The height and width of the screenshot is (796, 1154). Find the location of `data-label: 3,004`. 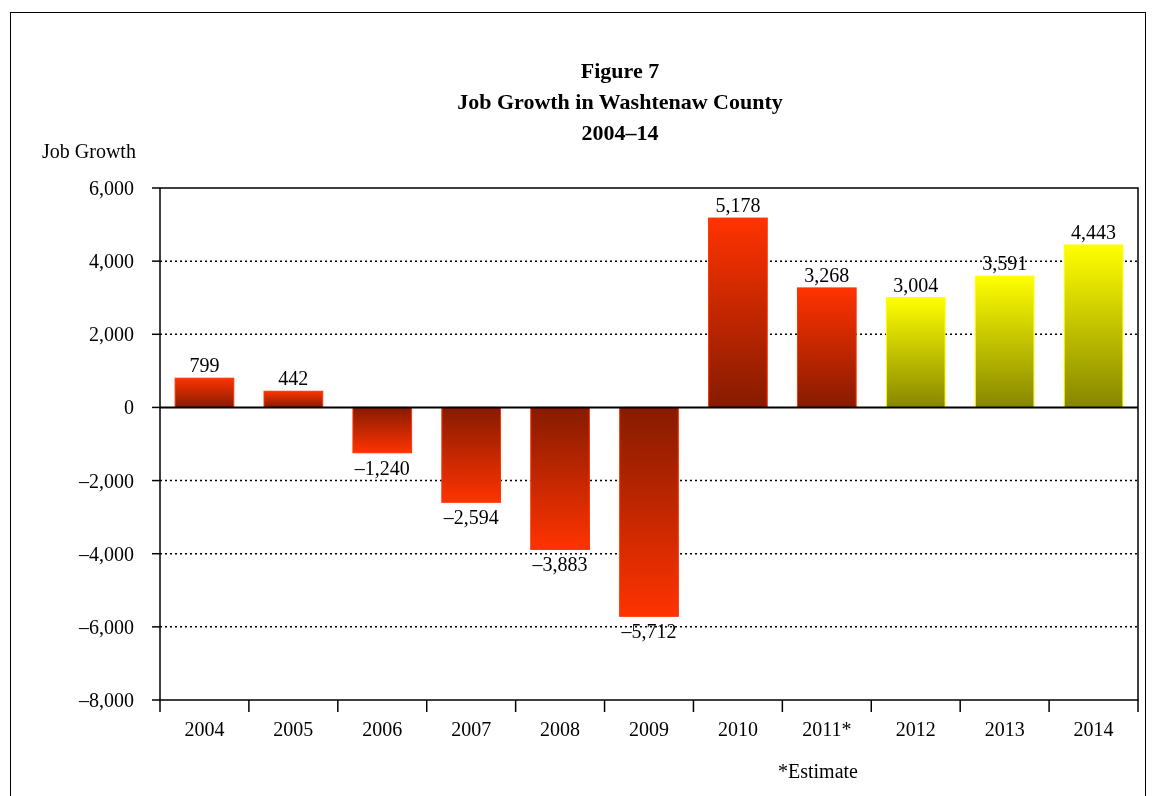

data-label: 3,004 is located at coordinates (916, 284).